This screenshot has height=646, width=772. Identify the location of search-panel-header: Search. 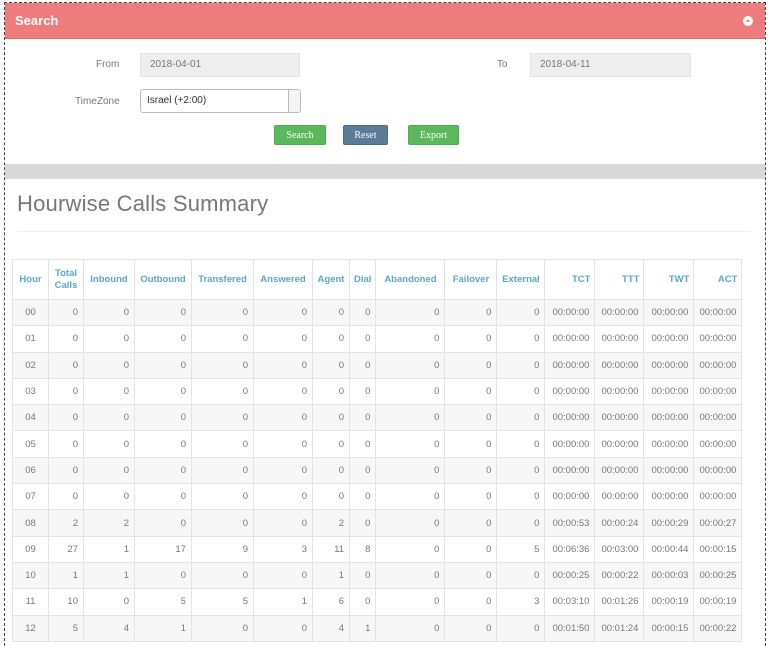
(385, 21).